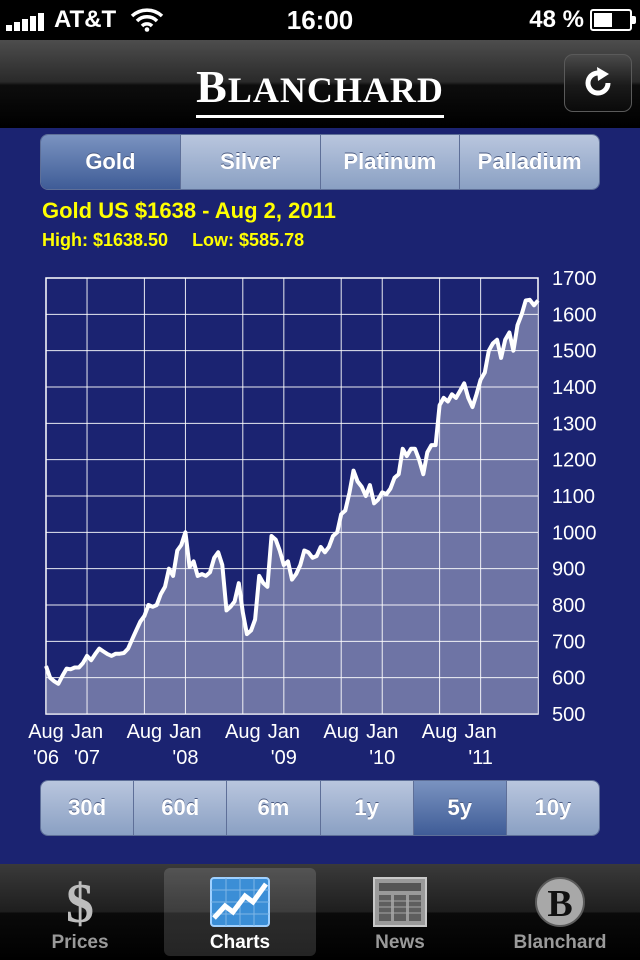 The width and height of the screenshot is (640, 960). Describe the element at coordinates (529, 162) in the screenshot. I see `tab-metal-palladium: Palladium` at that location.